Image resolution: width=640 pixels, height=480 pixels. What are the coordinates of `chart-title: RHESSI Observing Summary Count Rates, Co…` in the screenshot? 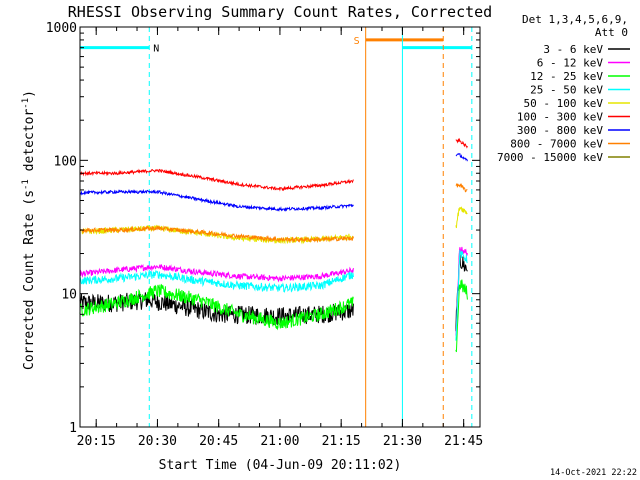 It's located at (280, 12).